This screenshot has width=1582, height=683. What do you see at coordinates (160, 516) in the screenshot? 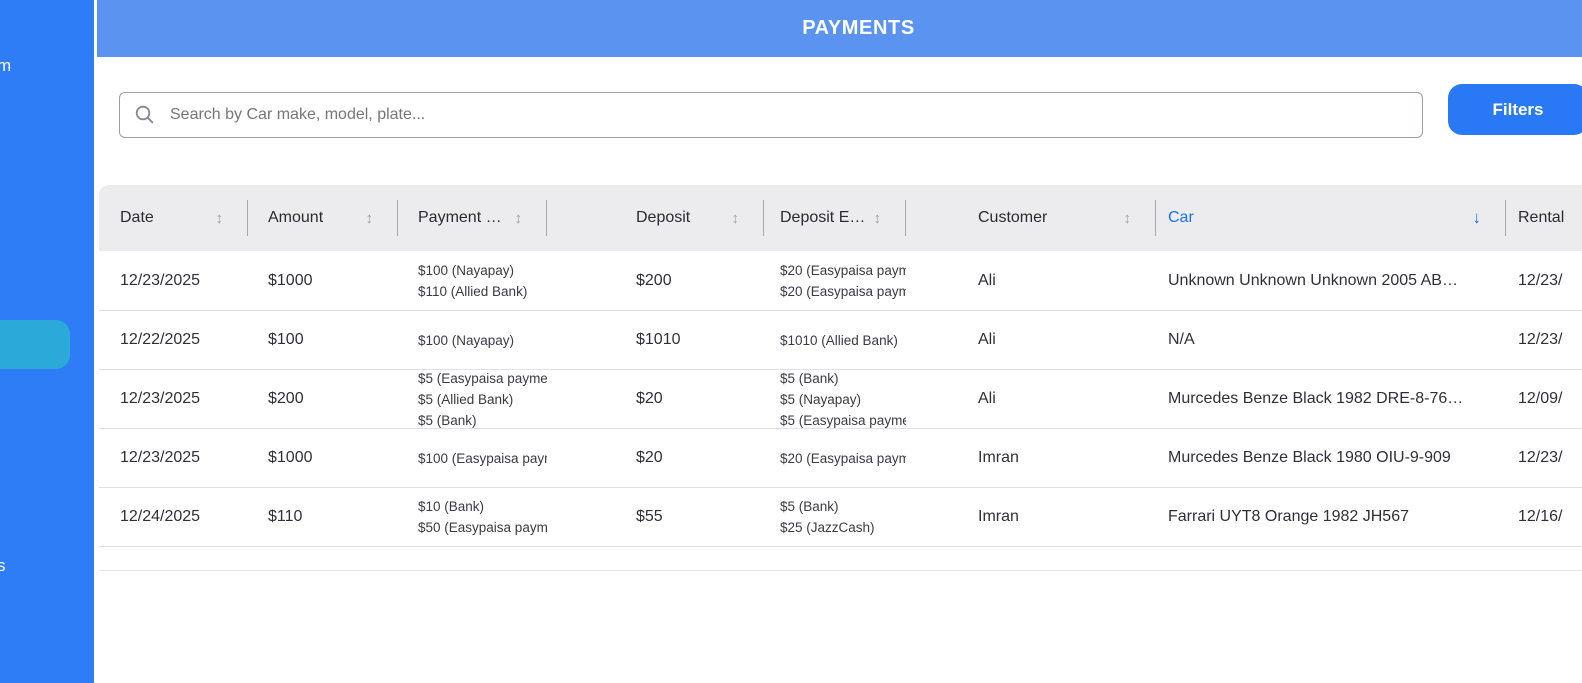
I see `cell-date: 12/24/2025` at bounding box center [160, 516].